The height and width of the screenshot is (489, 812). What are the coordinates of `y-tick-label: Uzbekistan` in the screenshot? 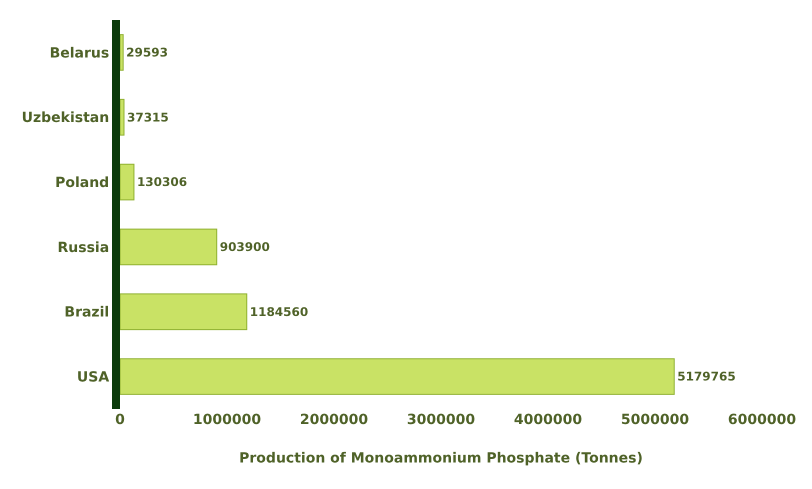 It's located at (66, 118).